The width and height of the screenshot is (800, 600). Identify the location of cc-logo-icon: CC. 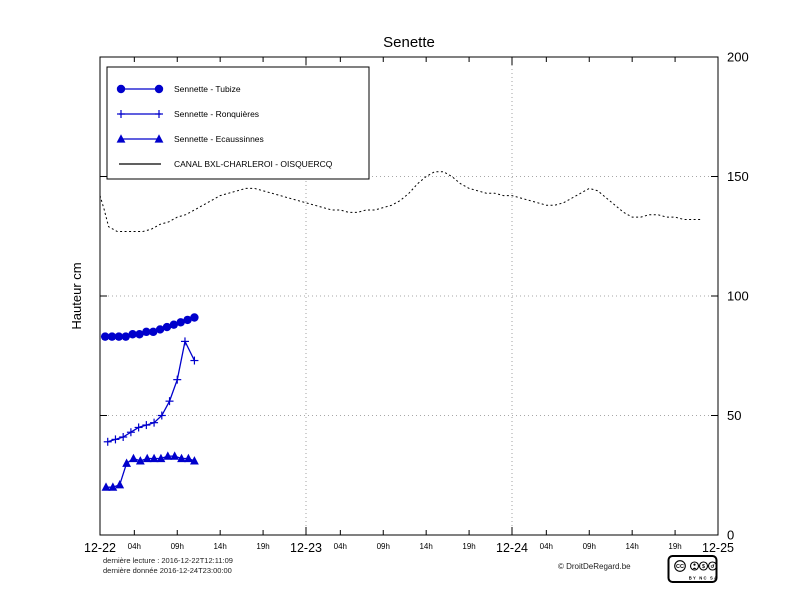
(680, 567).